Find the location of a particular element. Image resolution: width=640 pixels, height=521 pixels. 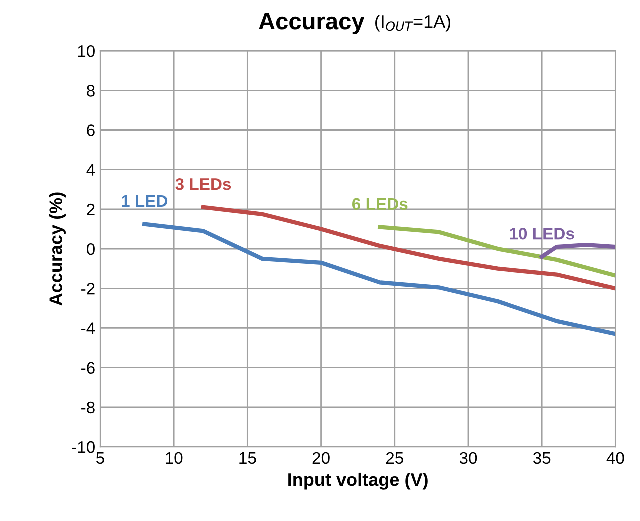

y-tick-label: 10 is located at coordinates (86, 51).